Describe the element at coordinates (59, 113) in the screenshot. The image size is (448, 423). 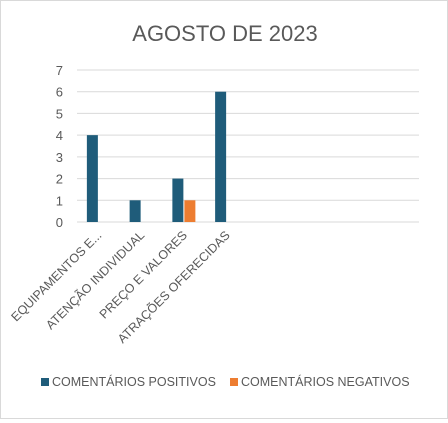
I see `y-tick-label: 5` at that location.